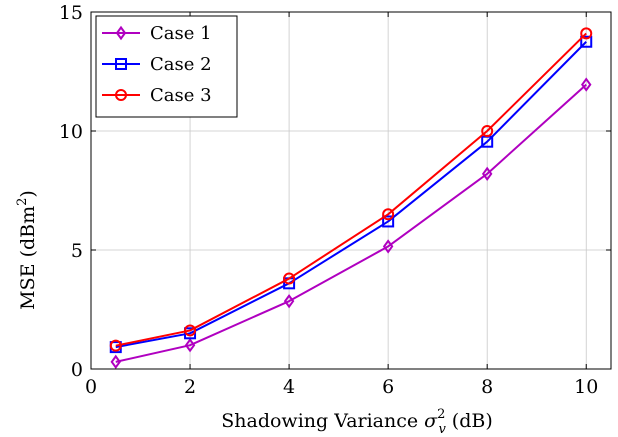  I want to click on y-axis-label-text: MSE (dBm, so click(28, 258).